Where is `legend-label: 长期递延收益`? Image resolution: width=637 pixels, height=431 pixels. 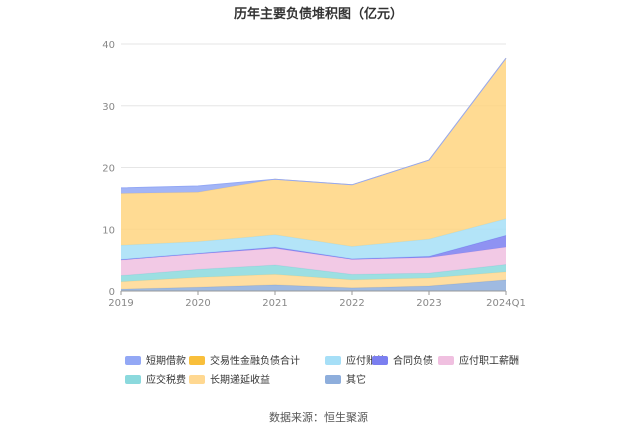
legend-label: 长期递延收益 is located at coordinates (240, 379).